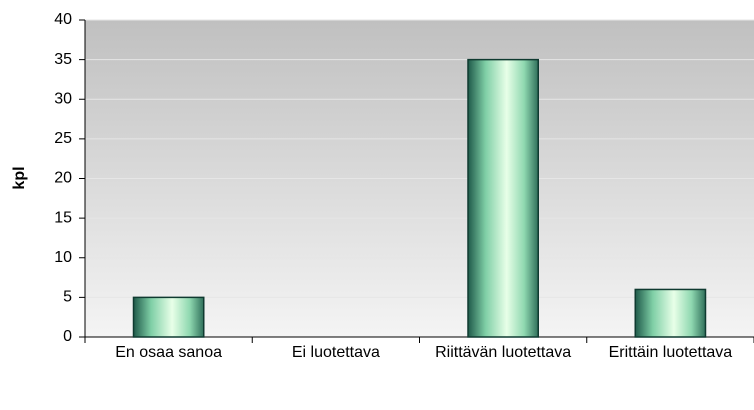 The height and width of the screenshot is (410, 754). What do you see at coordinates (63, 19) in the screenshot?
I see `y-tick-label: 40` at bounding box center [63, 19].